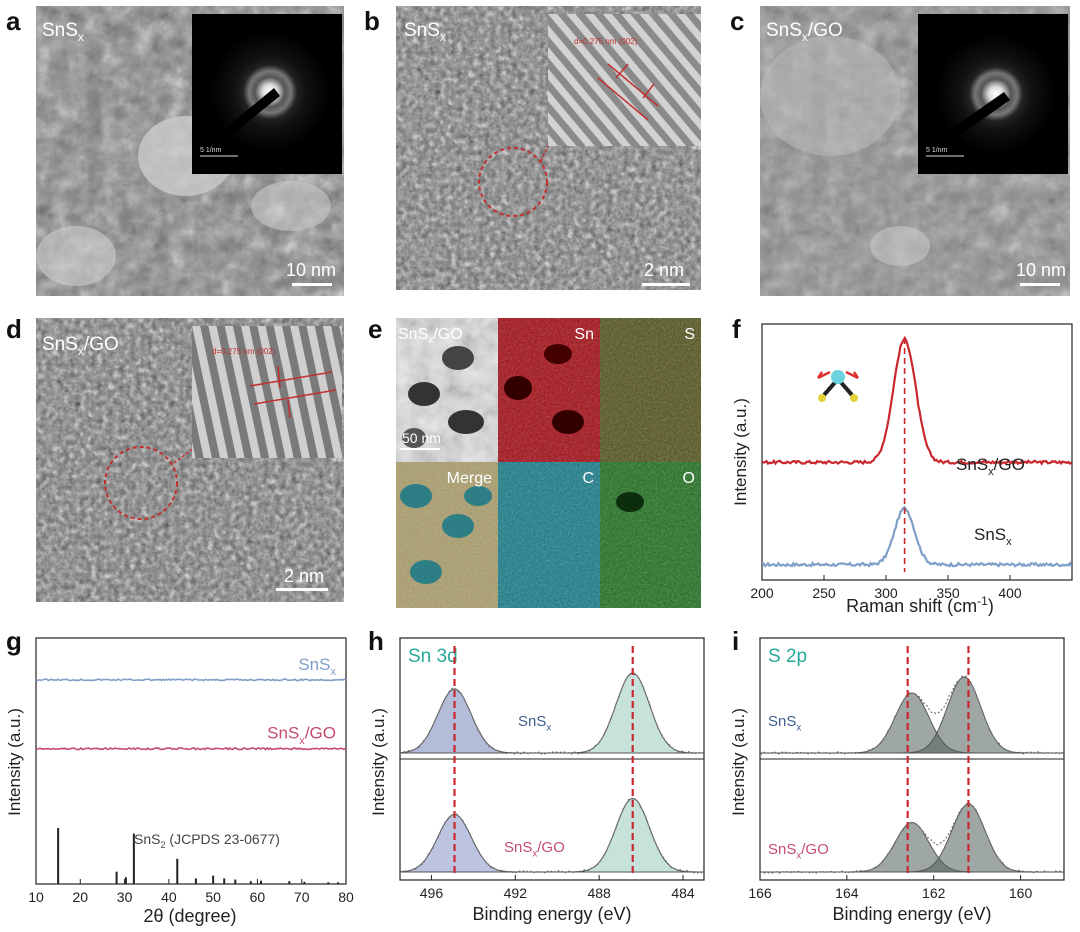  Describe the element at coordinates (736, 641) in the screenshot. I see `panel-label: i` at that location.